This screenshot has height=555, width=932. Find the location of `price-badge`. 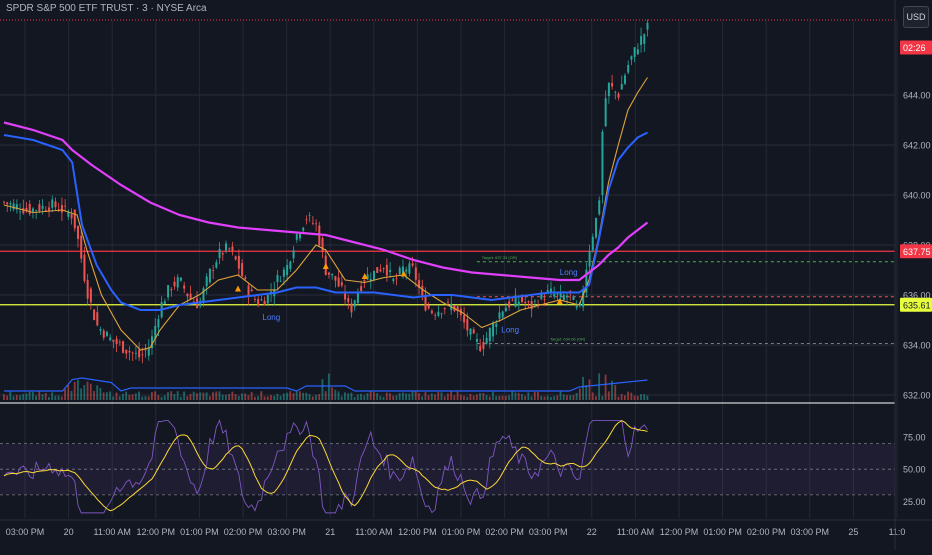

price-badge is located at coordinates (916, 47).